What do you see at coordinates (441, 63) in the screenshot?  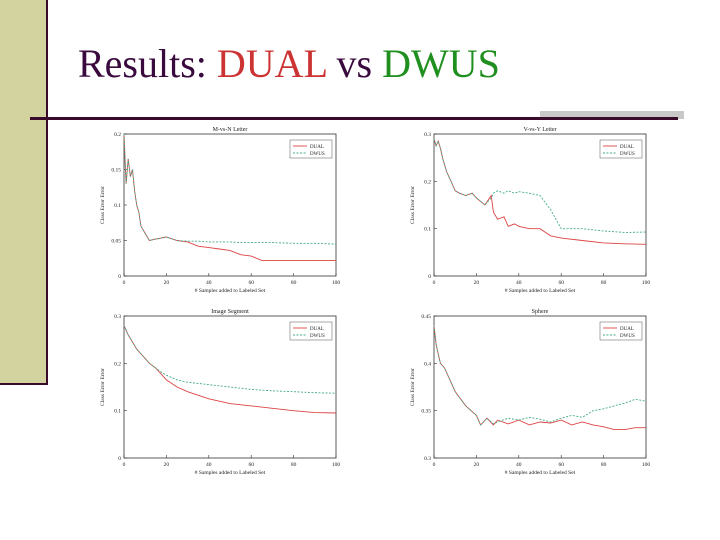 I see `title-dwus: DWUS` at bounding box center [441, 63].